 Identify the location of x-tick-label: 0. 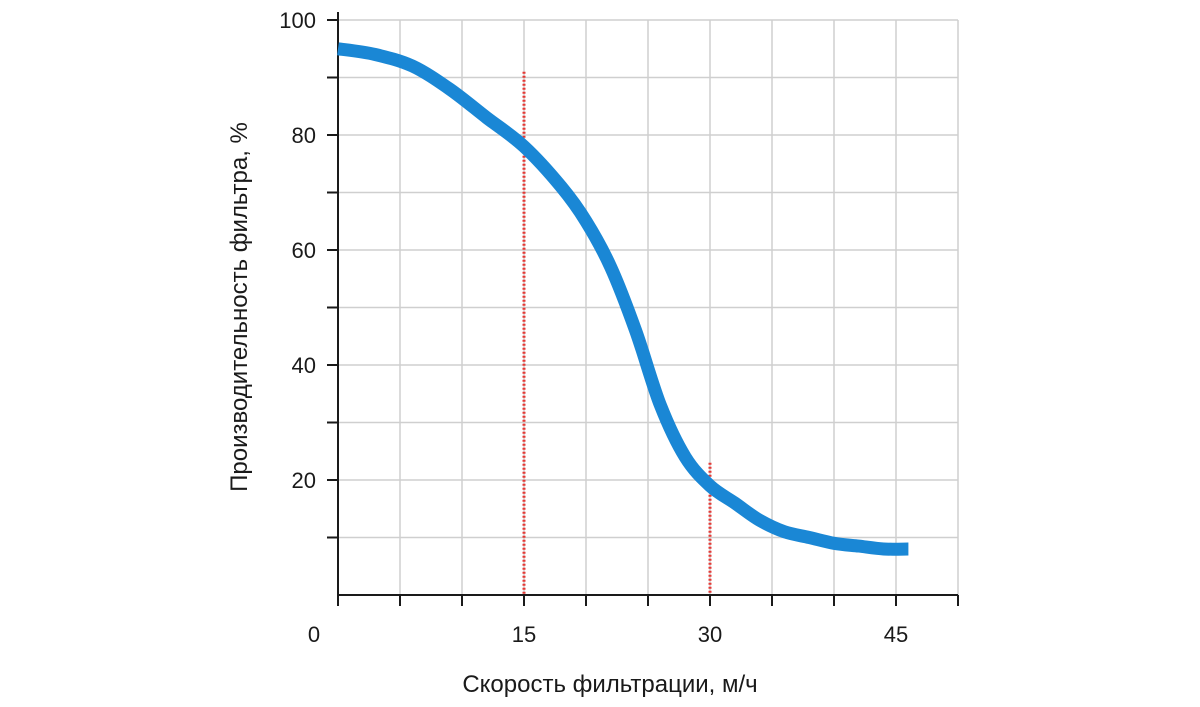
(314, 634).